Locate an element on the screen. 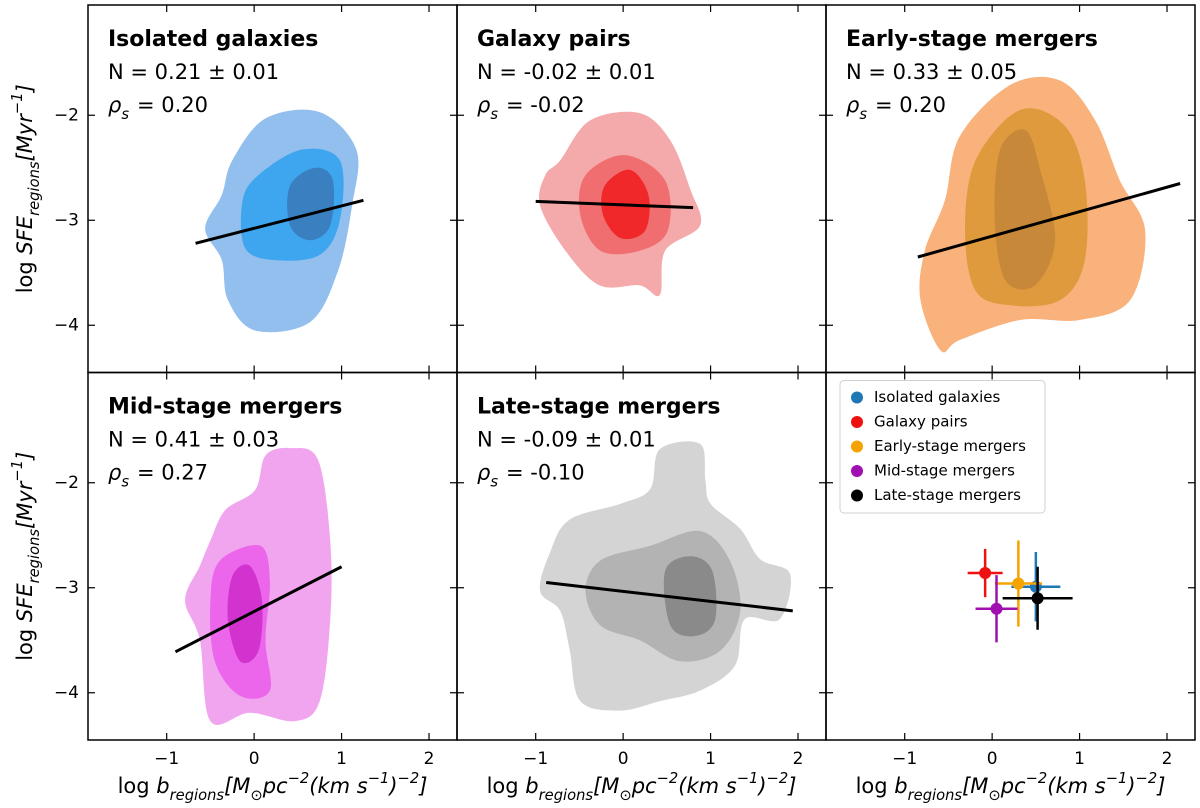  annotation: ρs = 0.20 is located at coordinates (896, 108).